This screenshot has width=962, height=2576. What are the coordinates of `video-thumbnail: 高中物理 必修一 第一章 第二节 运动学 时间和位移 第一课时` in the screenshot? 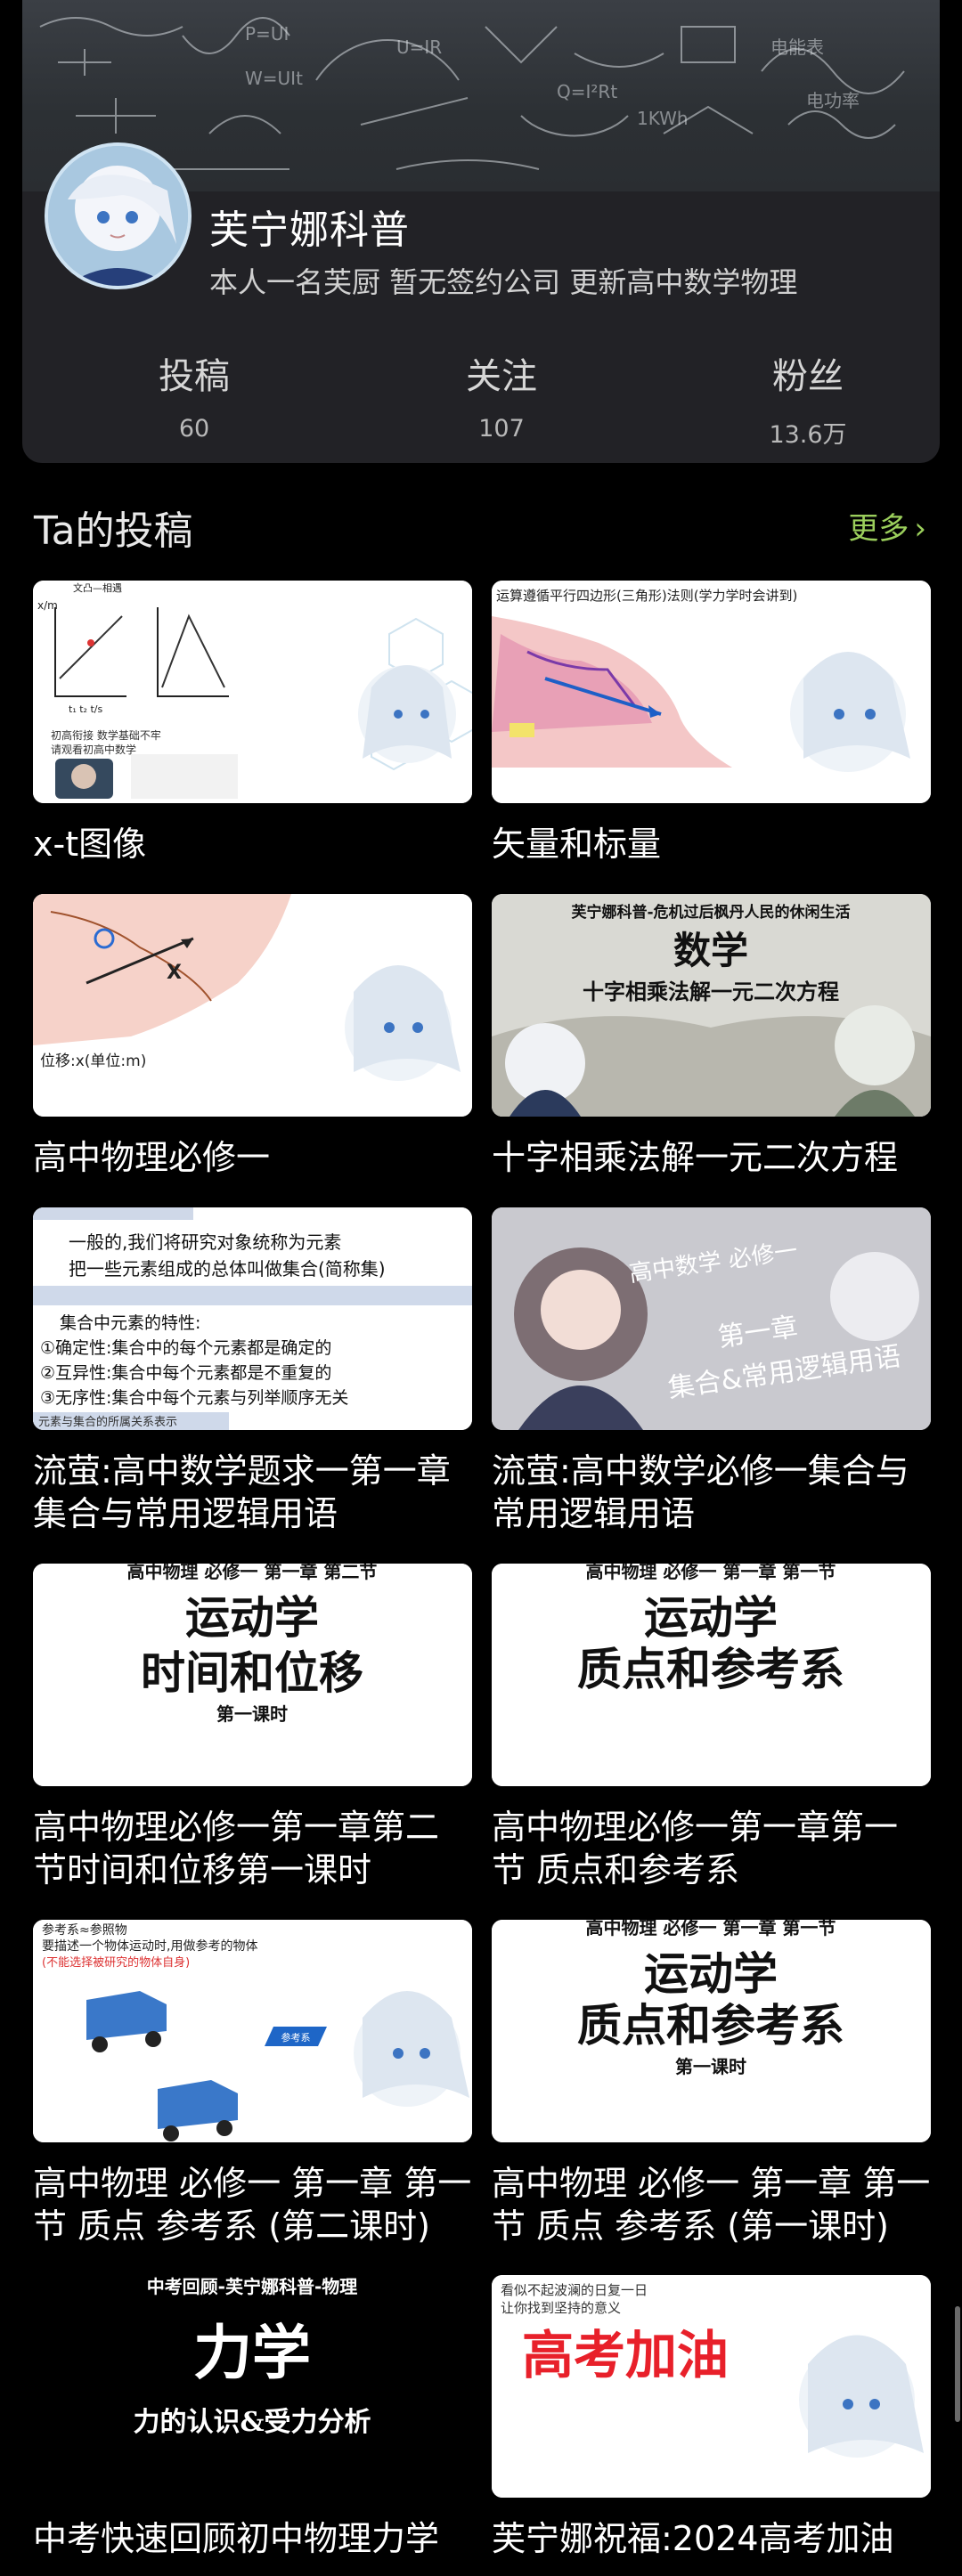 It's located at (252, 1675).